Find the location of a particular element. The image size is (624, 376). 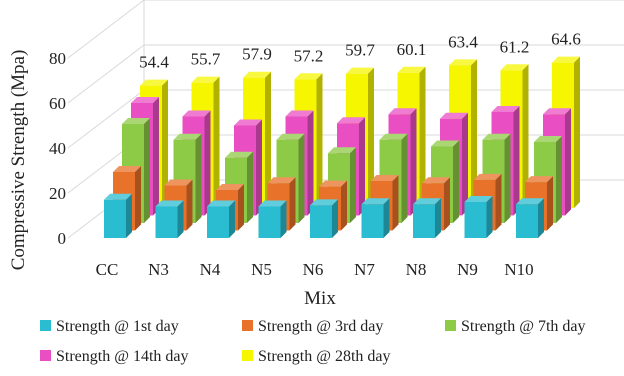

x-tick-label: N8 is located at coordinates (416, 269).